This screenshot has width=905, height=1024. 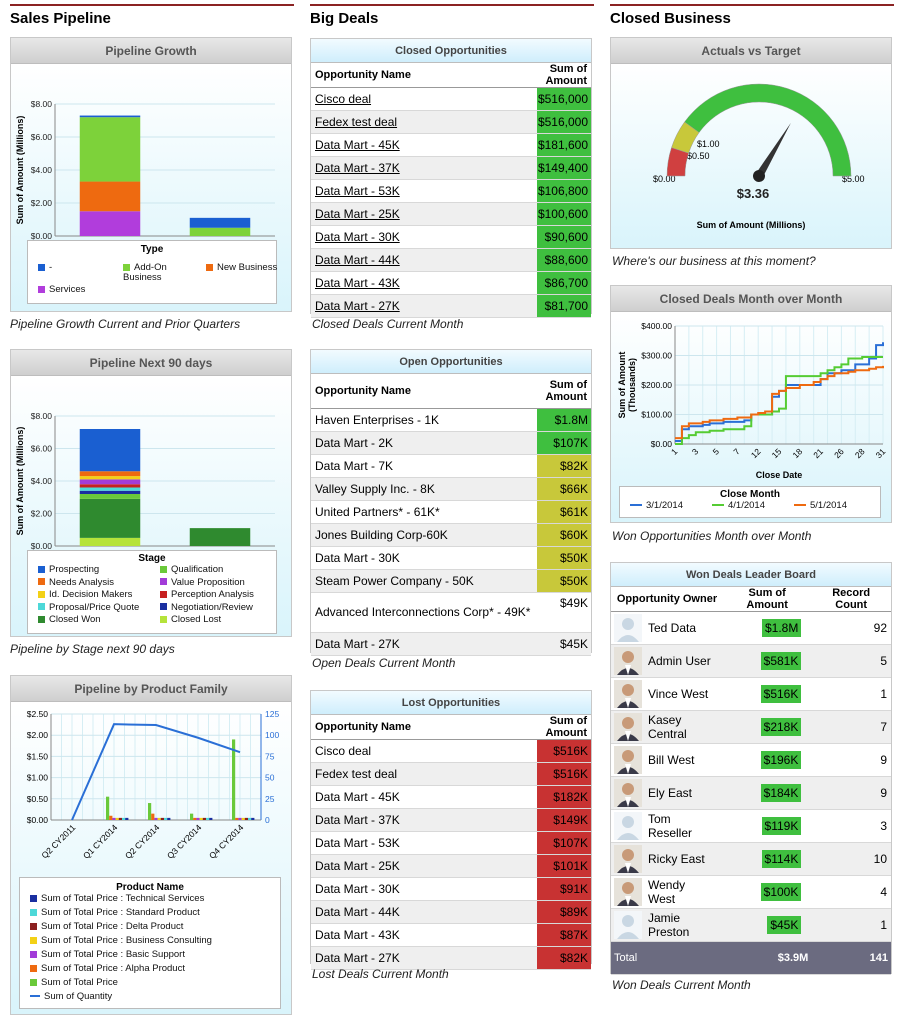 I want to click on table-row: Data Mart - 30K $91K, so click(x=451, y=889).